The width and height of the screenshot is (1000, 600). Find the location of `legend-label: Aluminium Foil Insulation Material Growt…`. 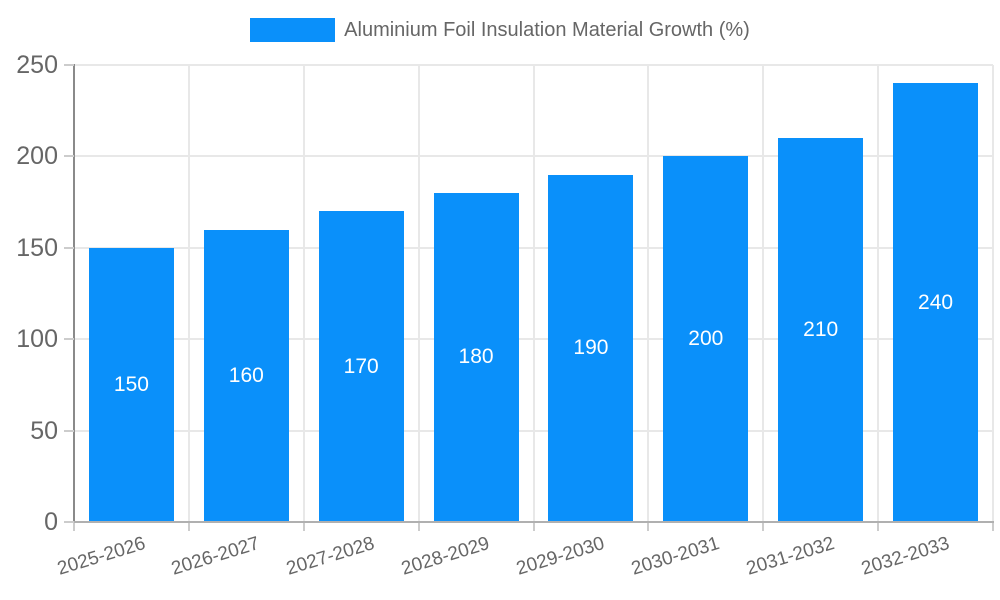

legend-label: Aluminium Foil Insulation Material Growt… is located at coordinates (547, 30).